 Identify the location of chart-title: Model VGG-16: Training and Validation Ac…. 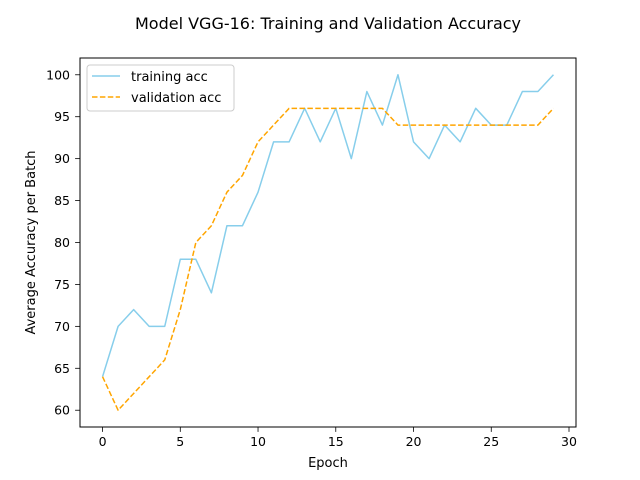
(328, 23).